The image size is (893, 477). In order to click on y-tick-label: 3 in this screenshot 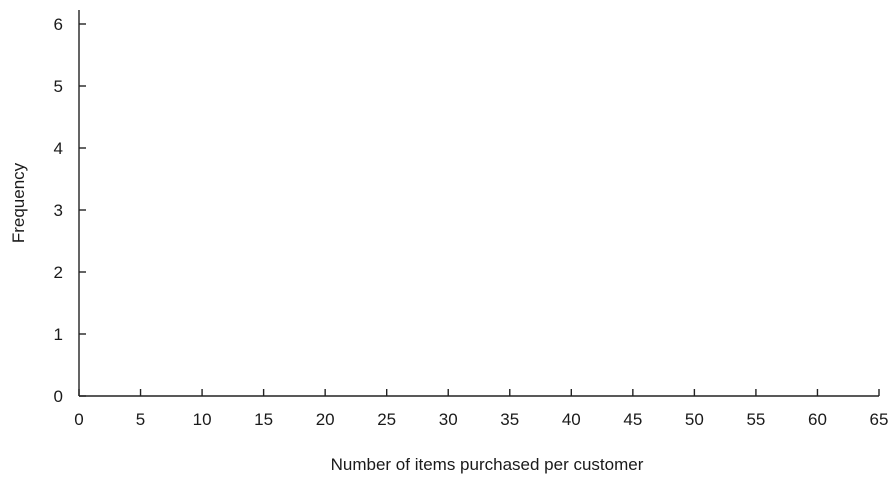, I will do `click(58, 210)`.